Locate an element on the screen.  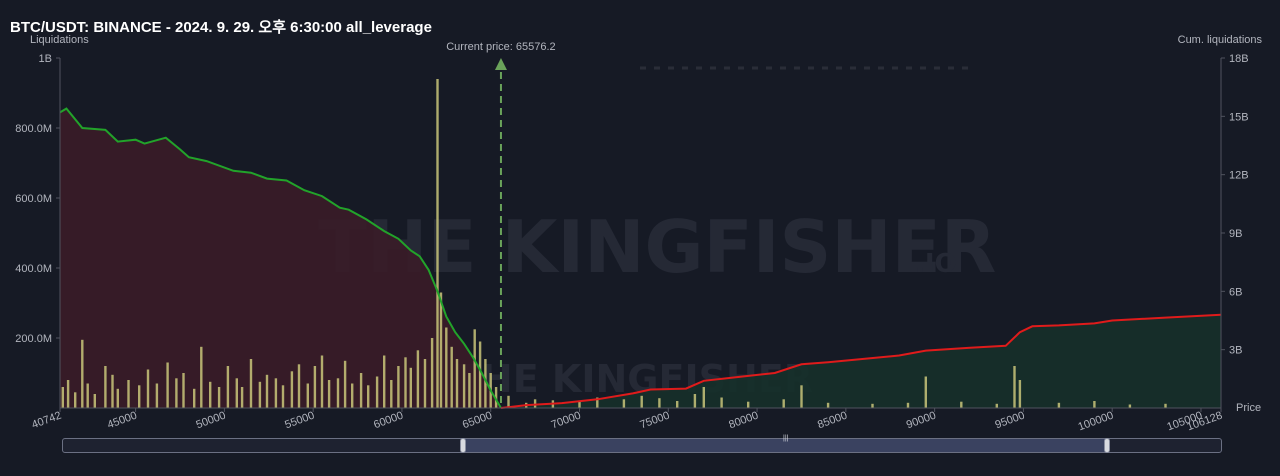
x-tick-label: 85000 is located at coordinates (832, 421).